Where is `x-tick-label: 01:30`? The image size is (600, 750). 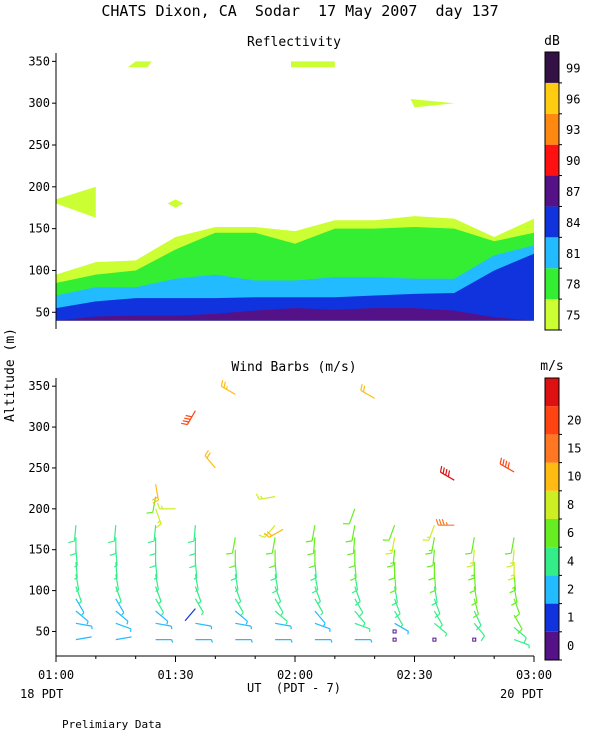 x-tick-label: 01:30 is located at coordinates (175, 675).